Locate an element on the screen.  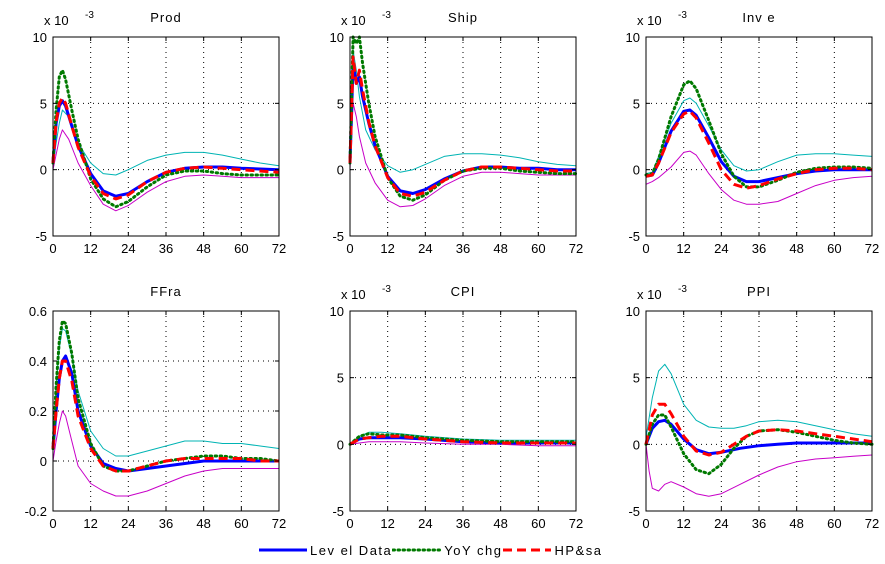
panel-title: FFra is located at coordinates (165, 291).